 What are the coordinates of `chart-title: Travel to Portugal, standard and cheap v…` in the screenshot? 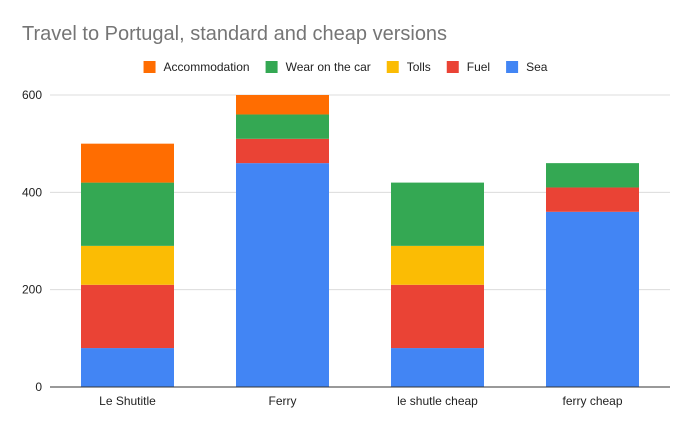 It's located at (234, 34).